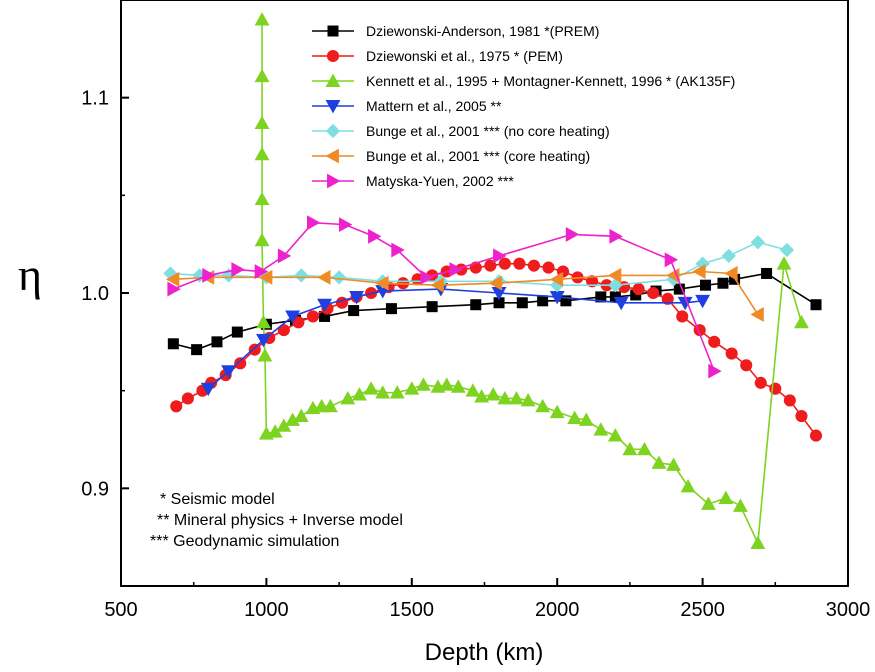  What do you see at coordinates (95, 294) in the screenshot?
I see `y-tick-label: 1.0` at bounding box center [95, 294].